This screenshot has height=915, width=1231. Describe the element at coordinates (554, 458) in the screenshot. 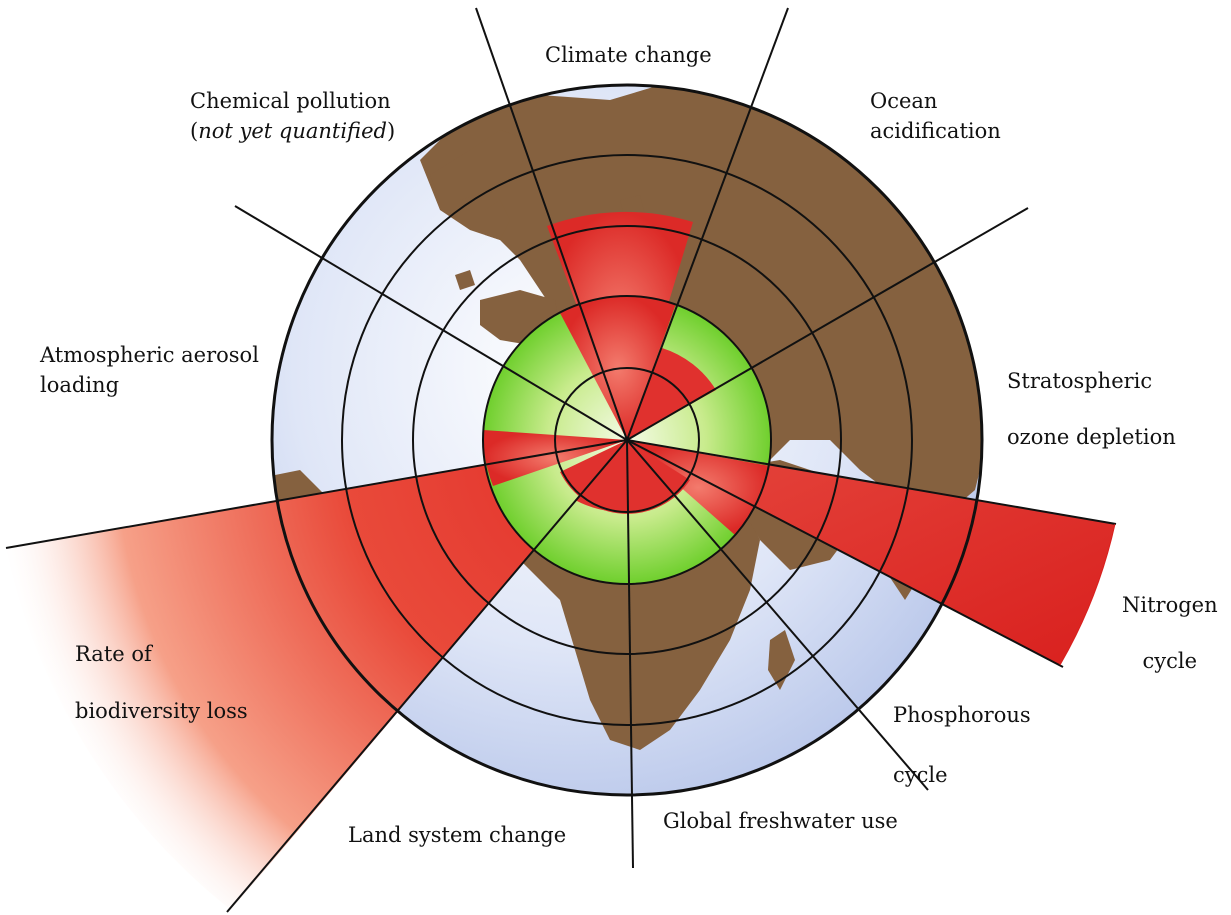

I see `biodiversity-wedge-inner2` at that location.